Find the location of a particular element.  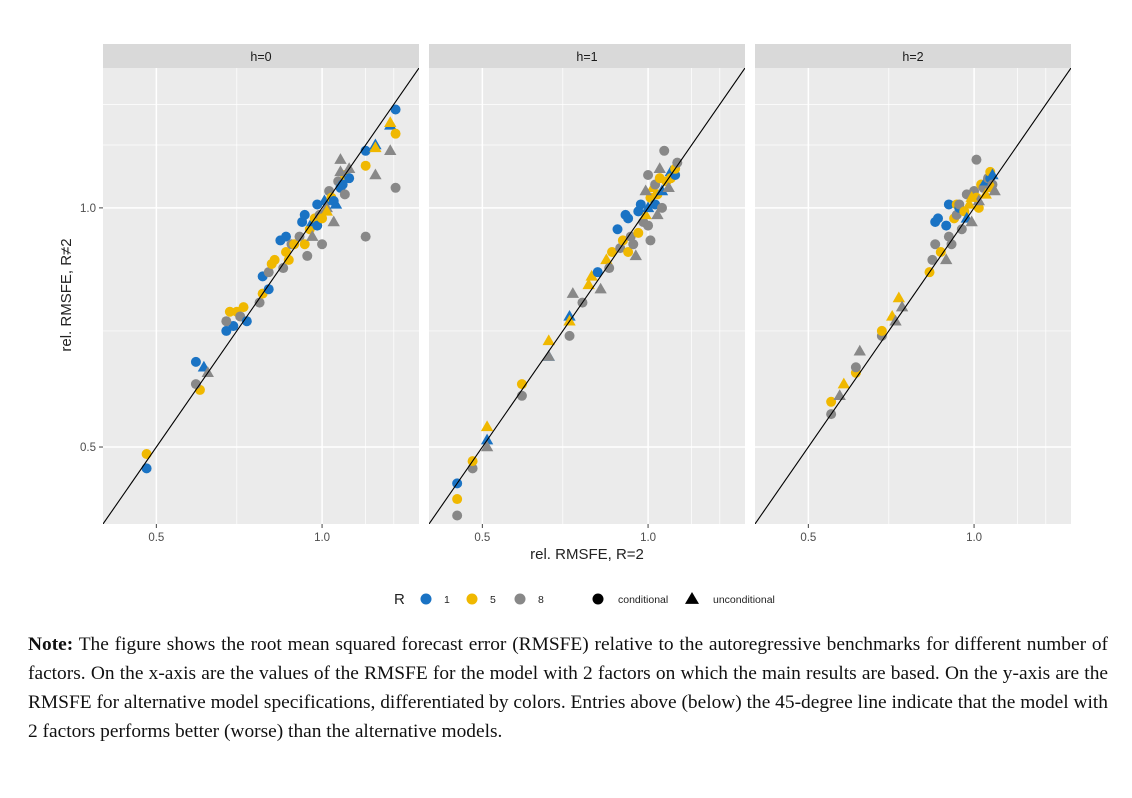

legend-key-R5 is located at coordinates (472, 599).